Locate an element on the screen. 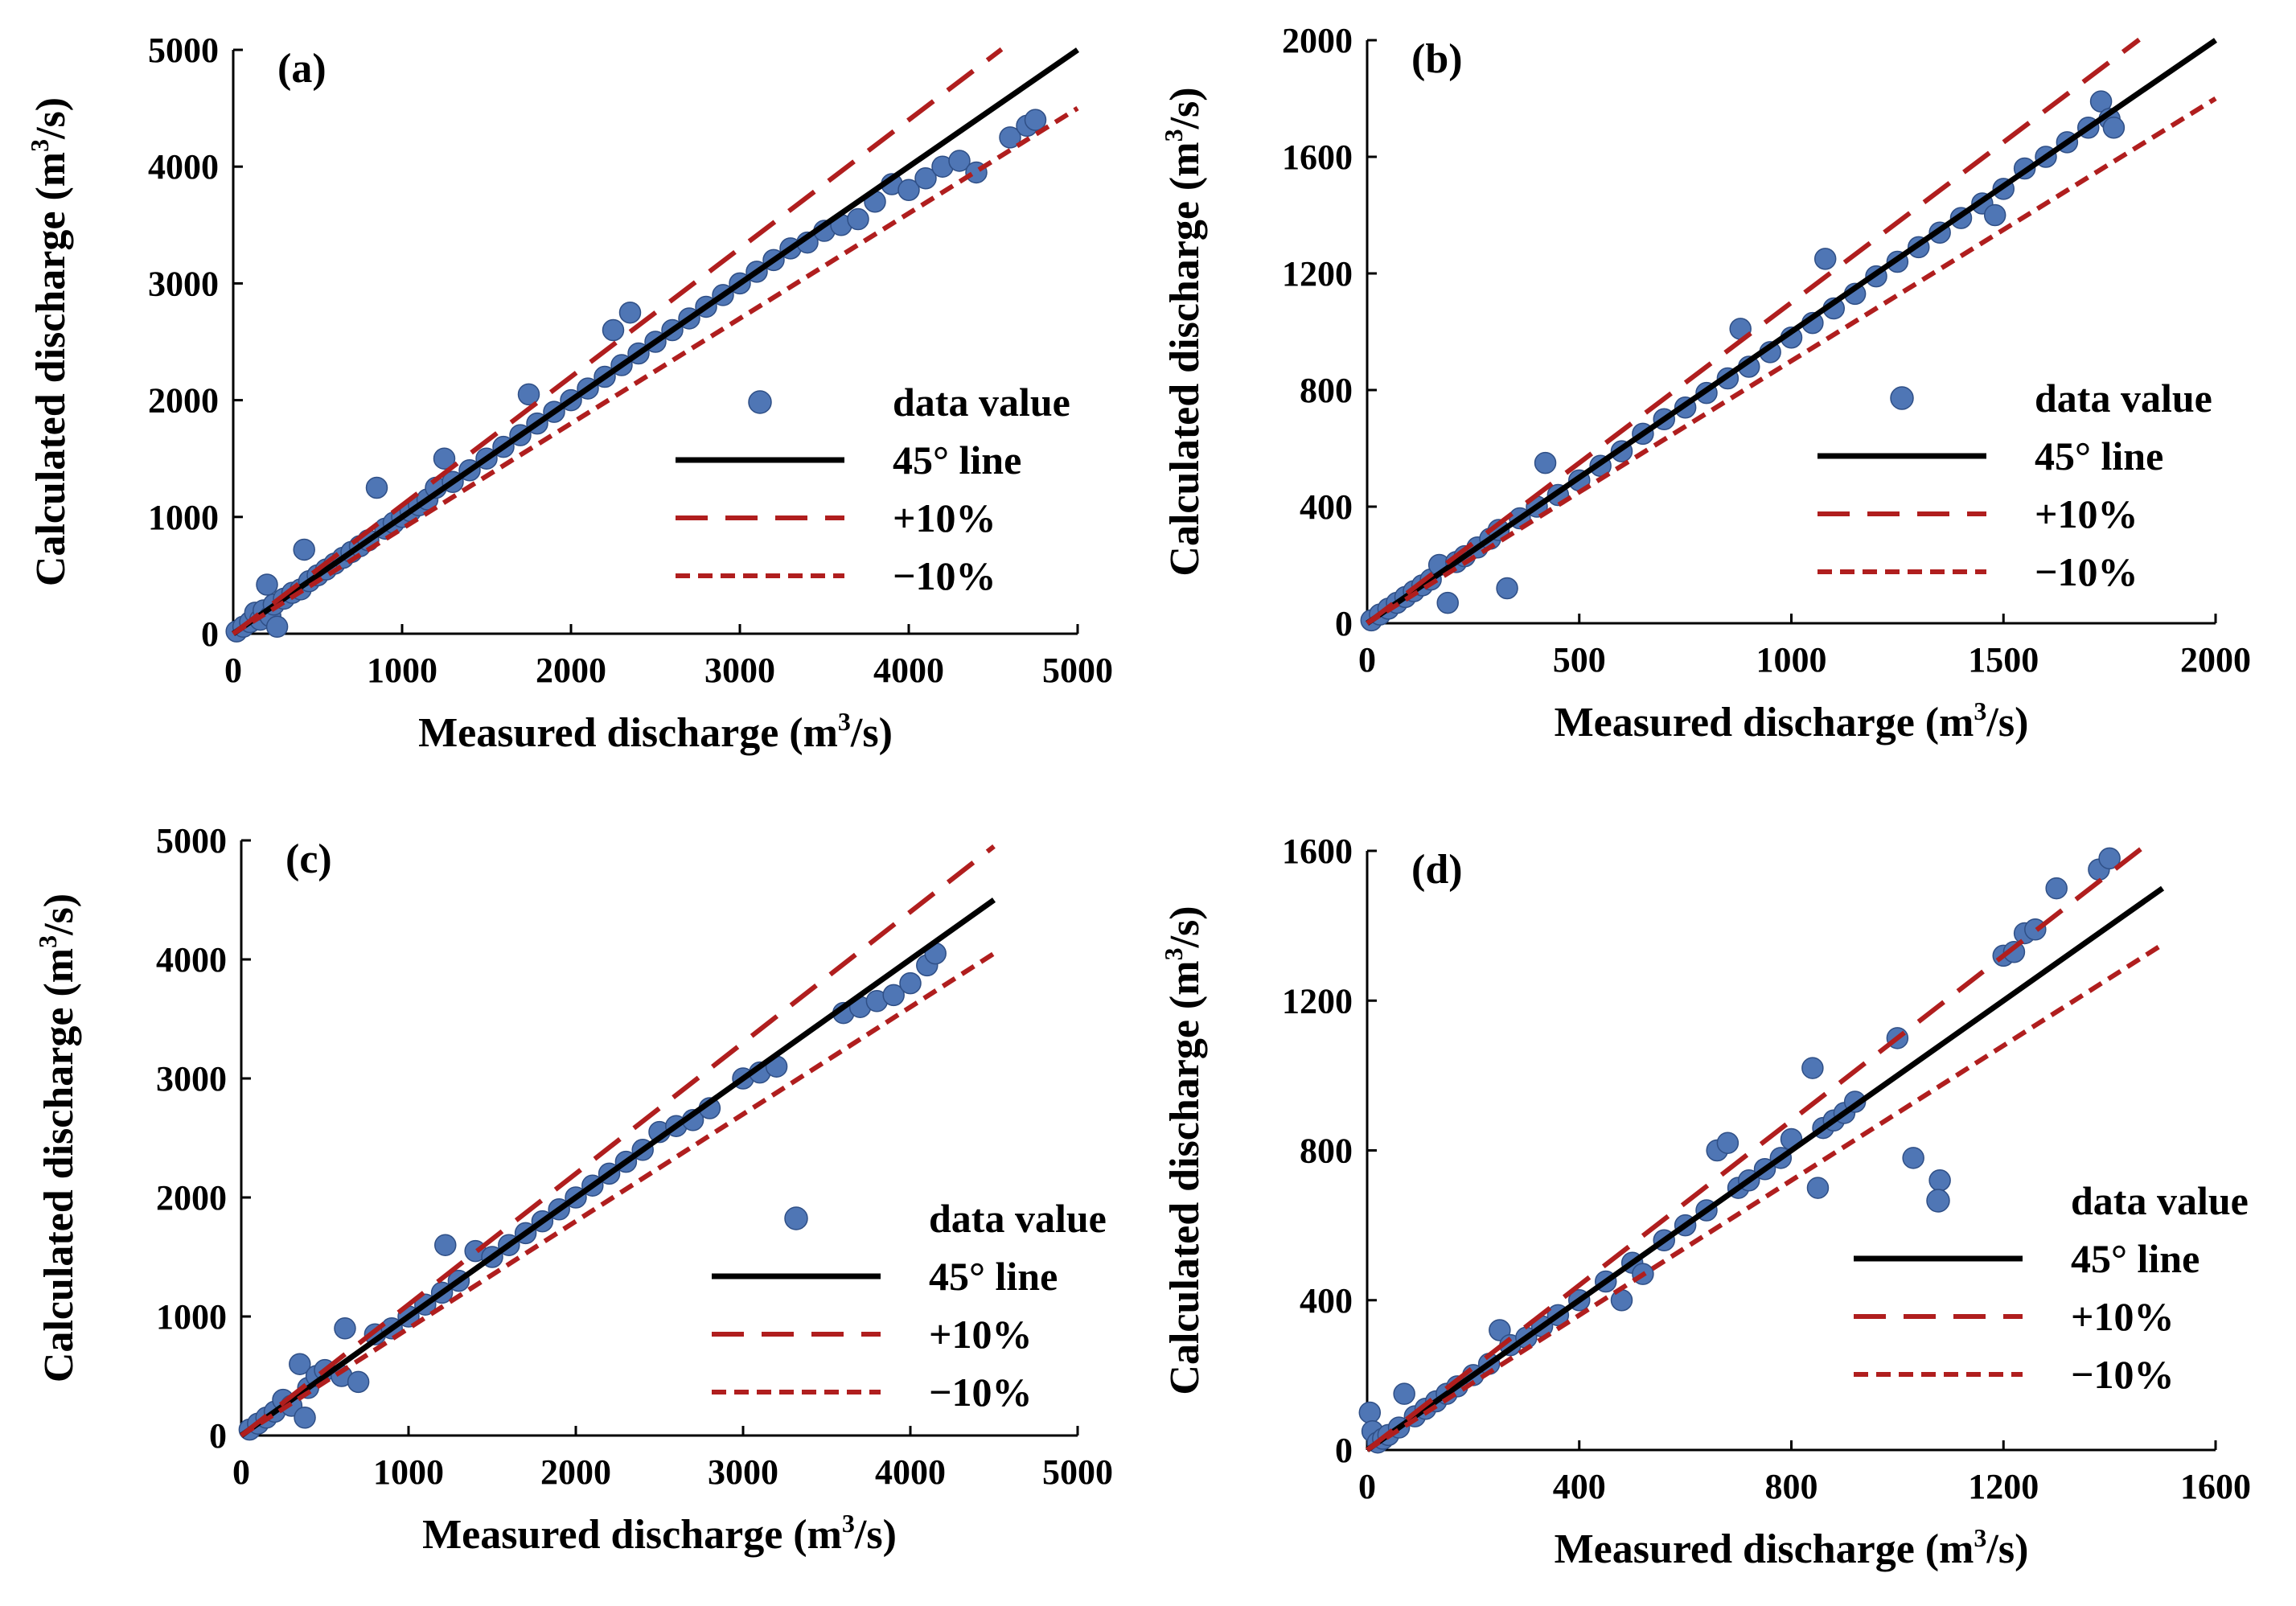 The image size is (2296, 1606). panel-label: (a) is located at coordinates (302, 69).